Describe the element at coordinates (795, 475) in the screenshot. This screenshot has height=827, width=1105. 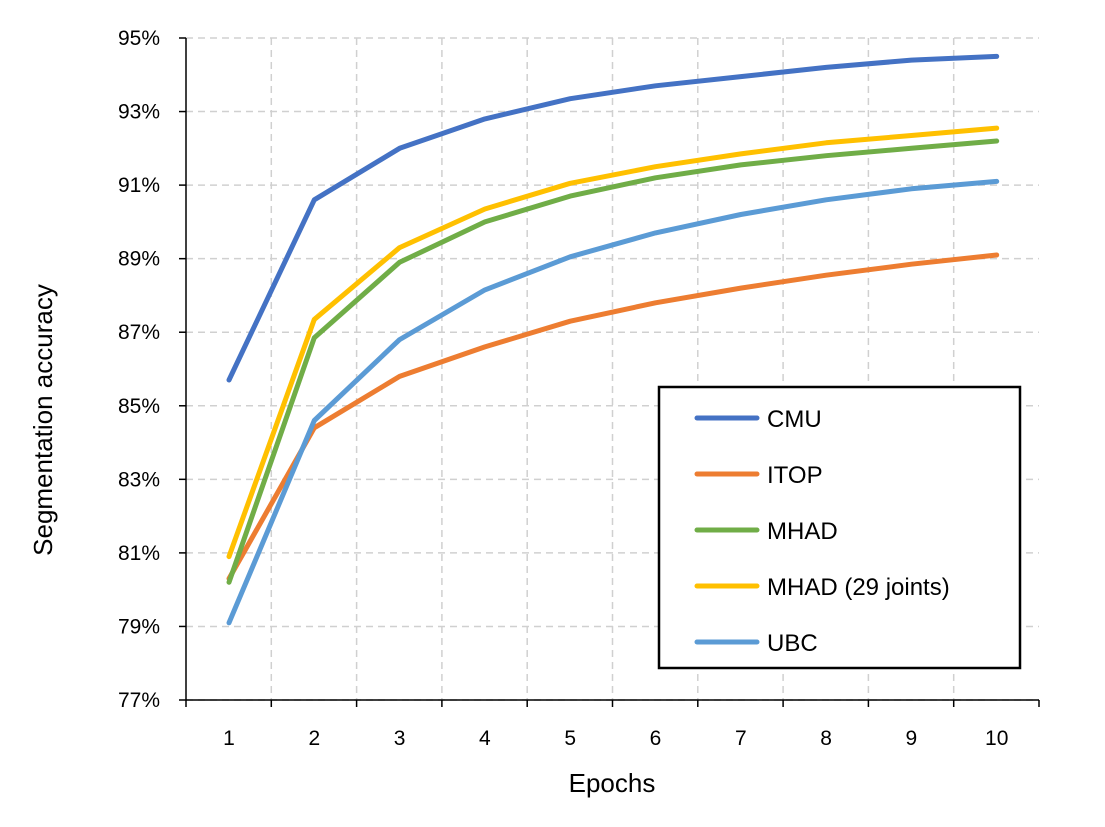
I see `legend-label: ITOP` at that location.